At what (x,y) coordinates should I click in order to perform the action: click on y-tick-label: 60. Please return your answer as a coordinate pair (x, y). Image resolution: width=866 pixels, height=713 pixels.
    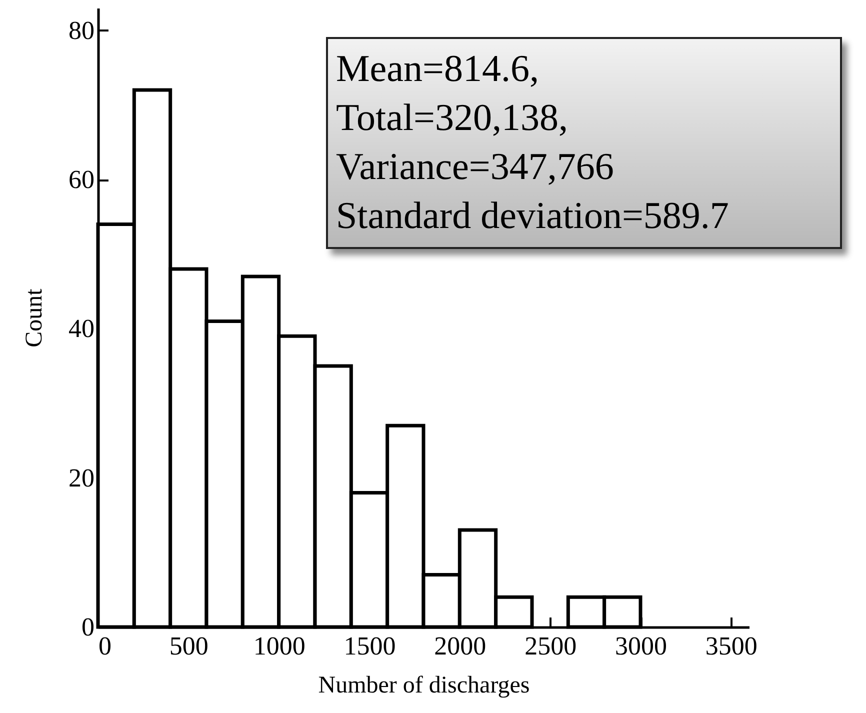
    Looking at the image, I should click on (81, 179).